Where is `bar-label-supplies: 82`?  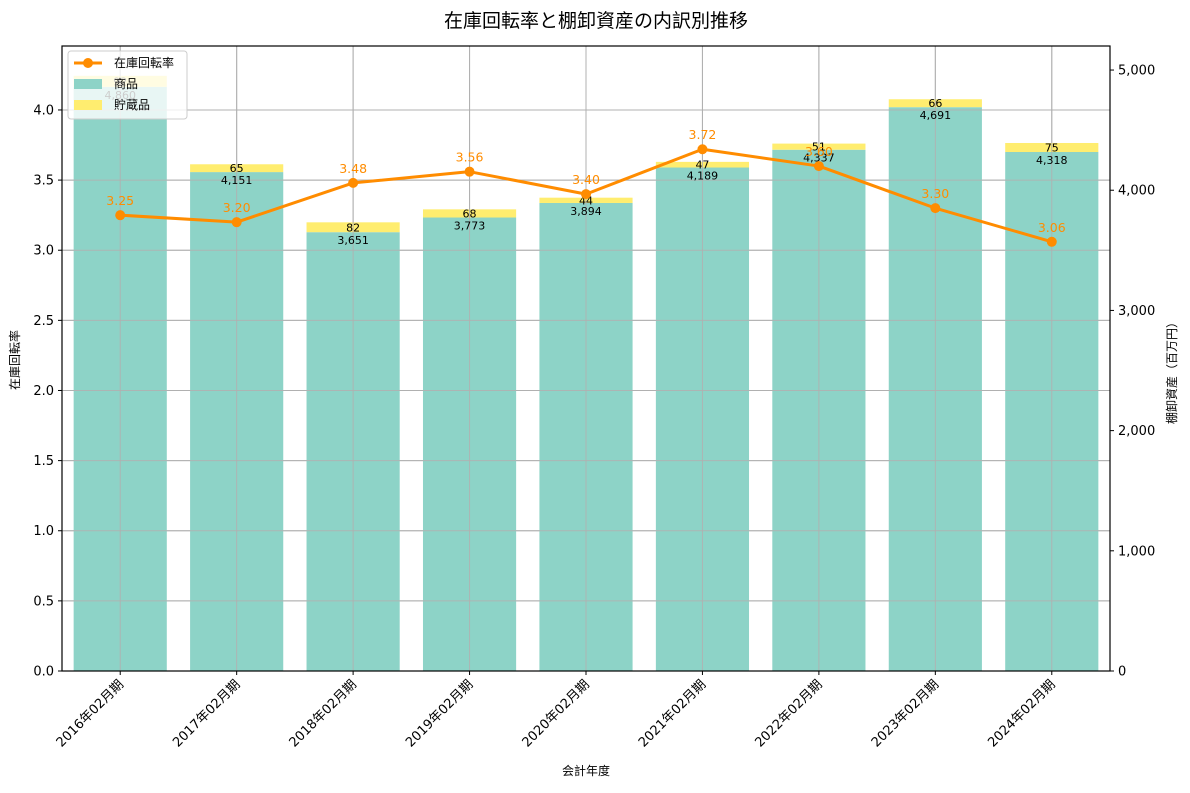
bar-label-supplies: 82 is located at coordinates (353, 227).